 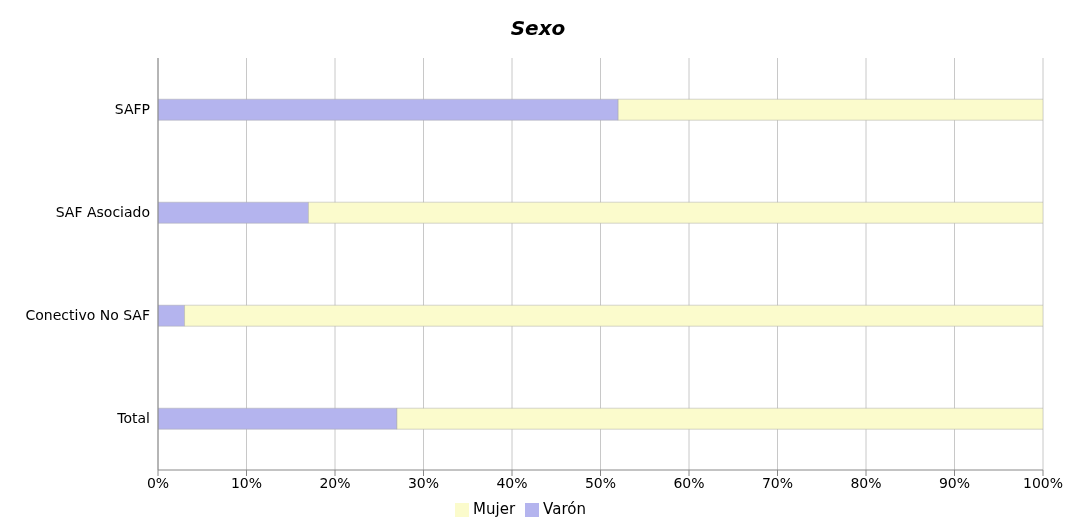 I want to click on x-tick-label: 50%, so click(x=600, y=482).